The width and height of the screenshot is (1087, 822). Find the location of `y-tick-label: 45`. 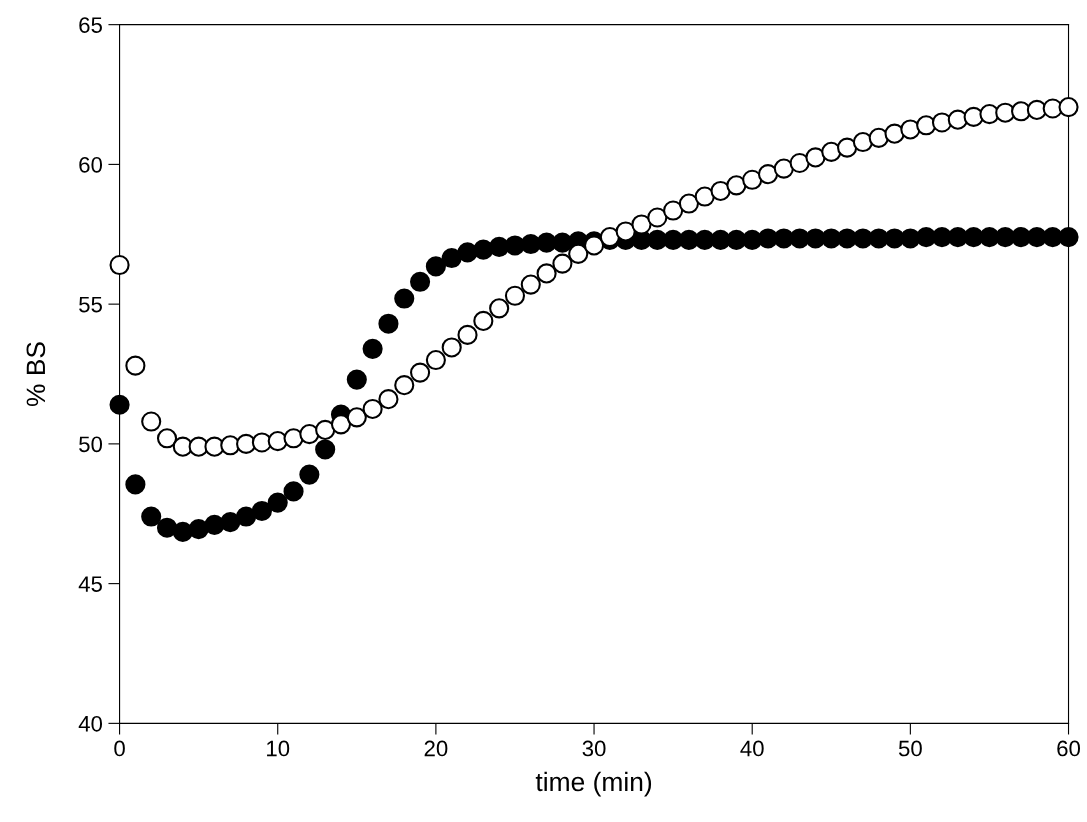

y-tick-label: 45 is located at coordinates (90, 584).